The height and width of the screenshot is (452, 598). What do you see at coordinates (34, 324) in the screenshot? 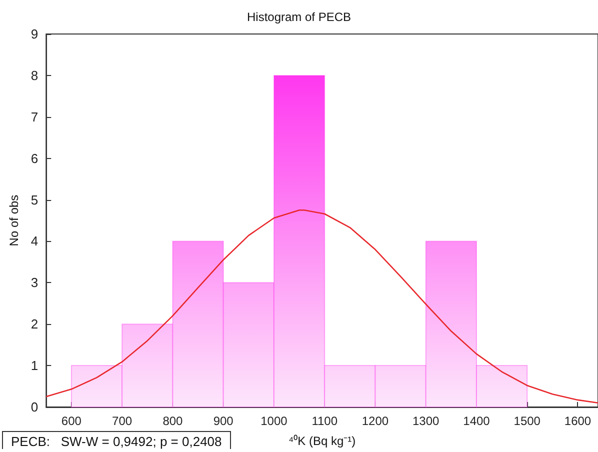
I see `y-tick-label: 2` at bounding box center [34, 324].